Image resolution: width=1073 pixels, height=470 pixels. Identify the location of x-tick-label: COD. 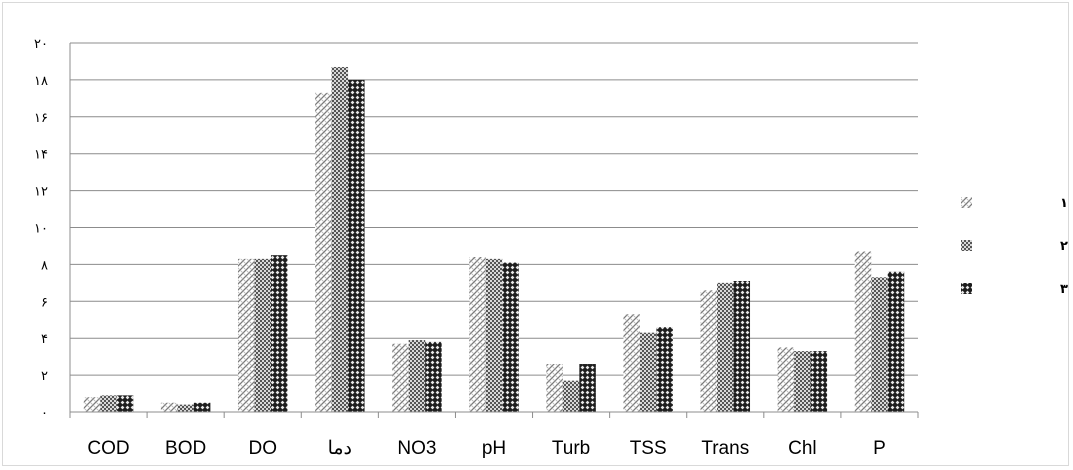
(108, 448).